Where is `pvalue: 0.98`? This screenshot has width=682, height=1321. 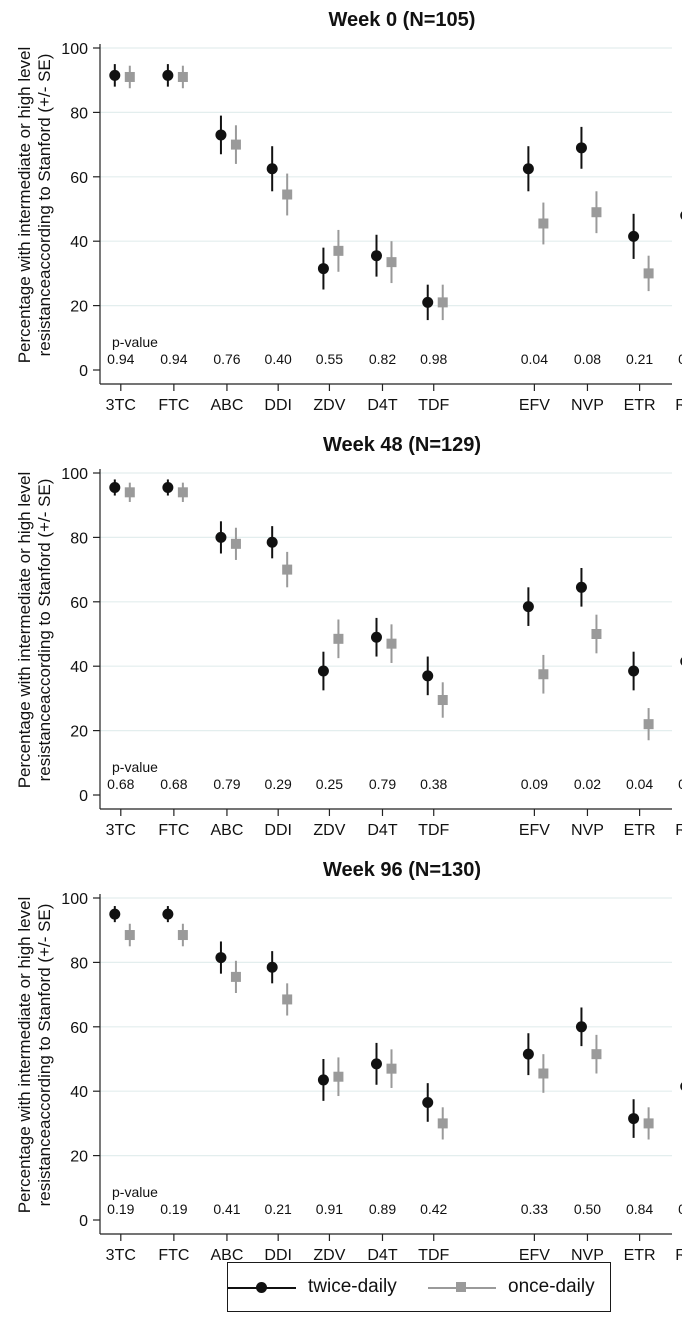 pvalue: 0.98 is located at coordinates (433, 359).